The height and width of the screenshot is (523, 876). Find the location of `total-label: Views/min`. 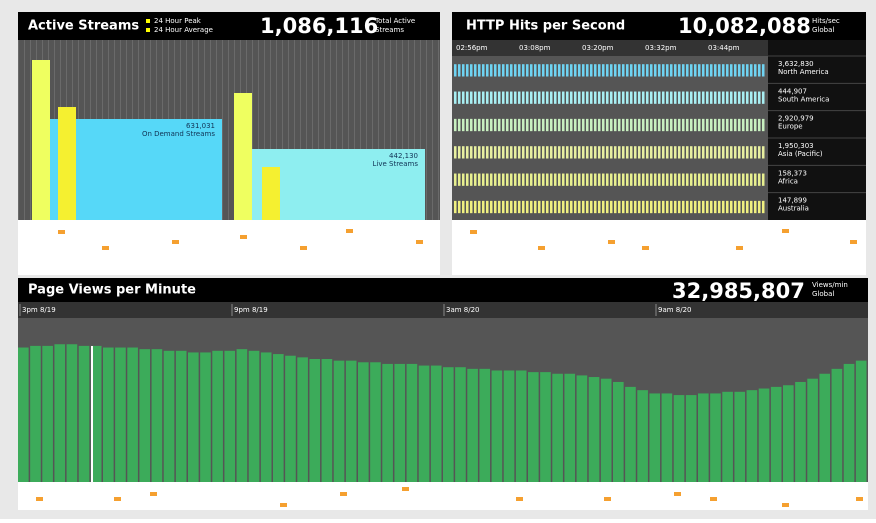

total-label: Views/min is located at coordinates (830, 285).